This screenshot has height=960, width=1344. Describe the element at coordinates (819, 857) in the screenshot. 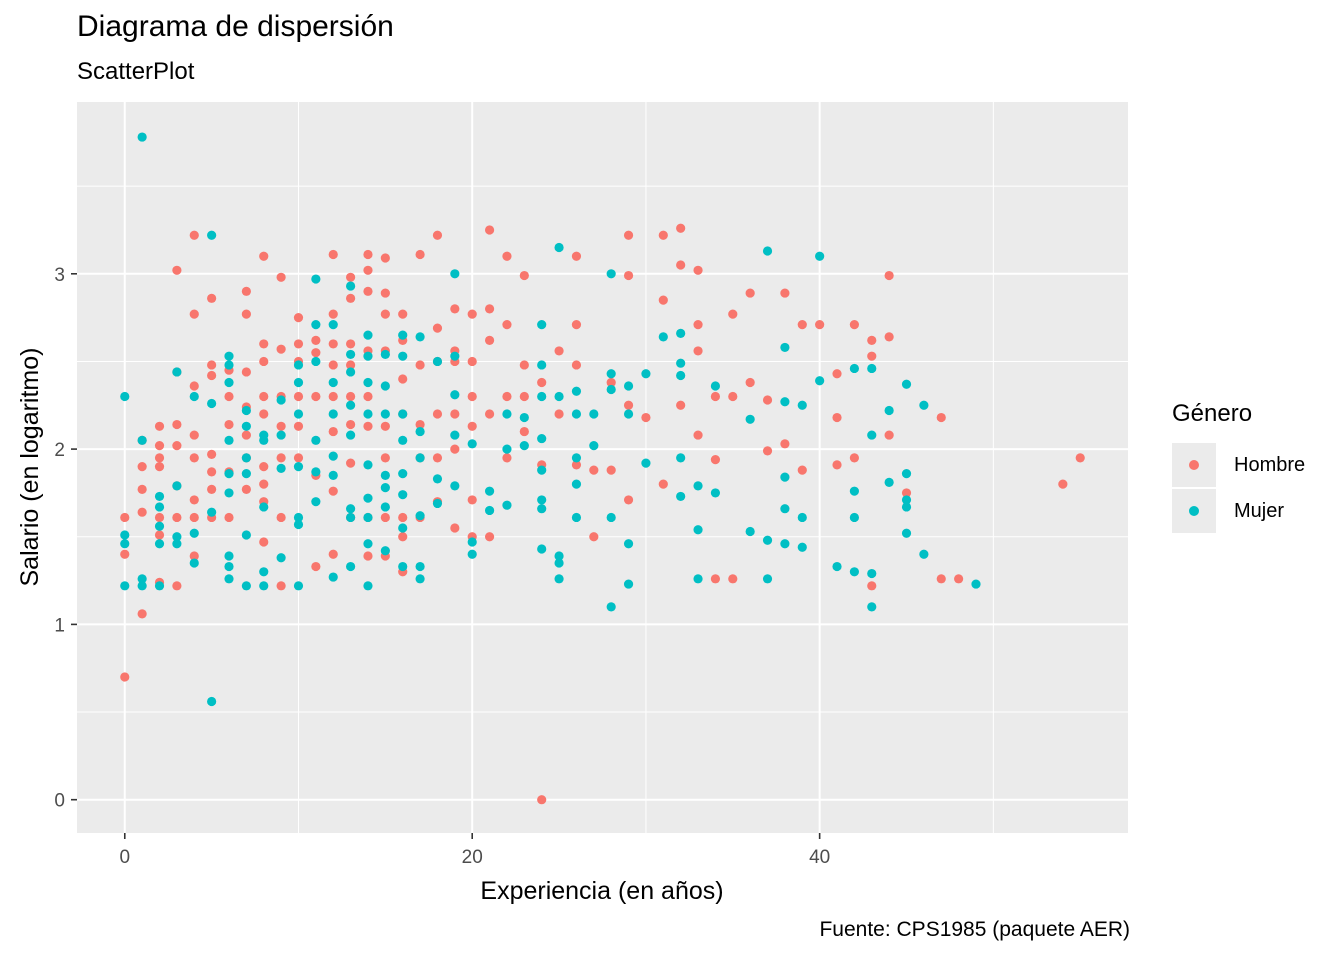

I see `x-tick-label: 40` at that location.